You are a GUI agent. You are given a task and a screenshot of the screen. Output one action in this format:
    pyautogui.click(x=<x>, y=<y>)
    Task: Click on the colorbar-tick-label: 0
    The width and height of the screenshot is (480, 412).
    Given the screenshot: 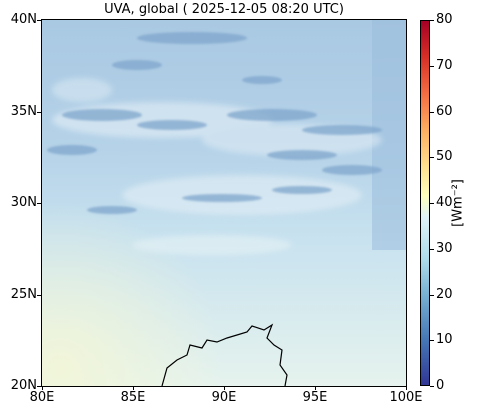 What is the action you would take?
    pyautogui.click(x=440, y=385)
    